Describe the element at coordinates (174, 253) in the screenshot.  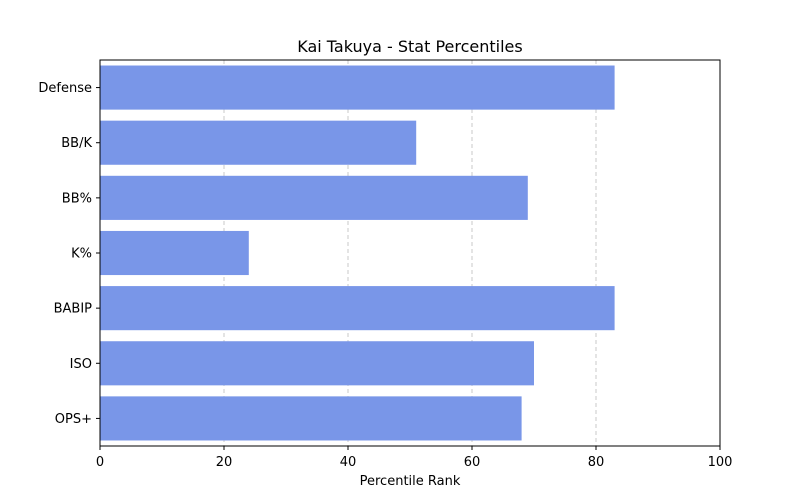
I see `bar-k-` at that location.